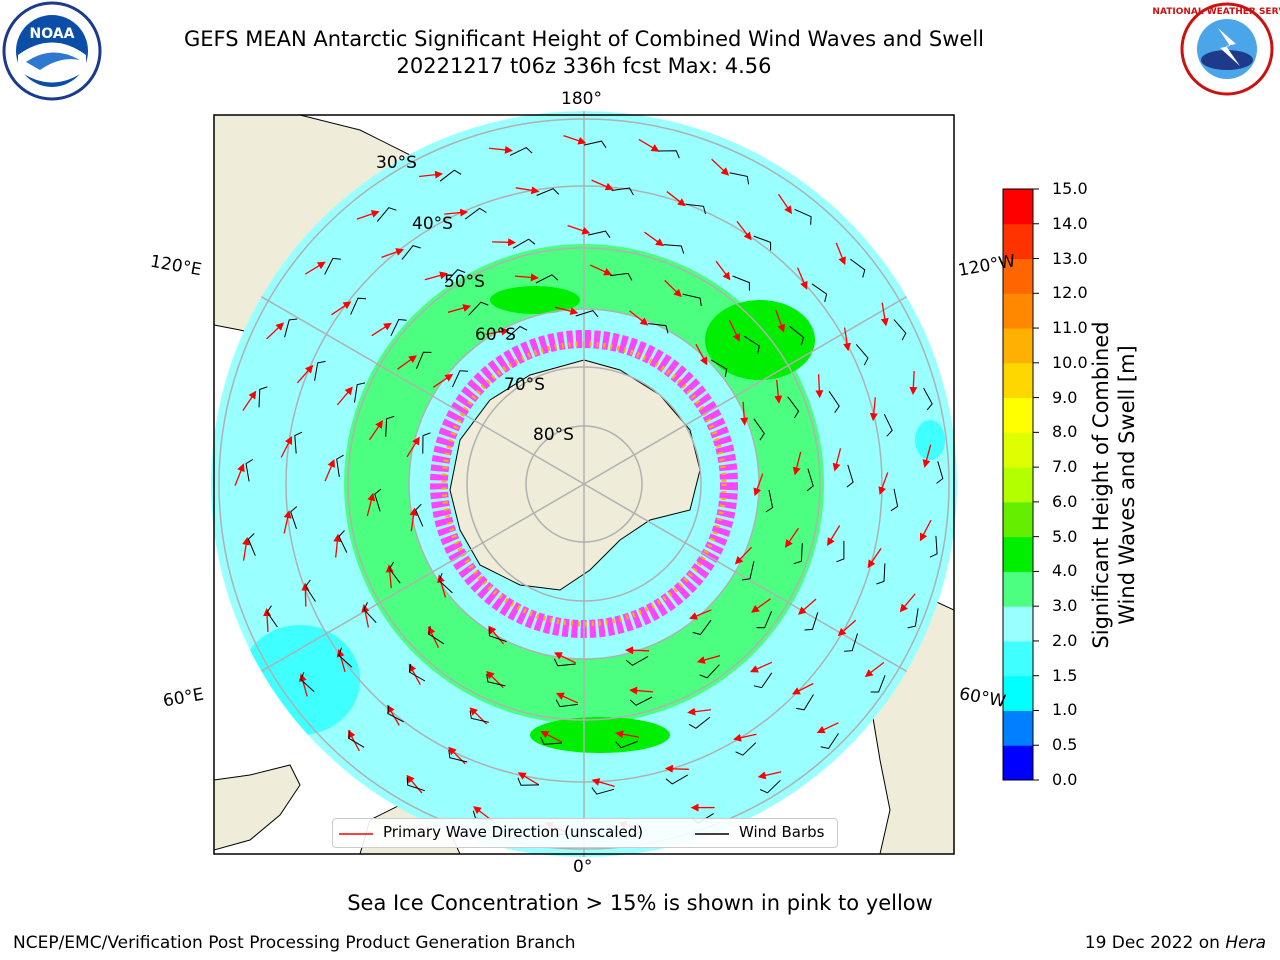  Describe the element at coordinates (1070, 188) in the screenshot. I see `colorbar-tick-label: 15.0` at that location.